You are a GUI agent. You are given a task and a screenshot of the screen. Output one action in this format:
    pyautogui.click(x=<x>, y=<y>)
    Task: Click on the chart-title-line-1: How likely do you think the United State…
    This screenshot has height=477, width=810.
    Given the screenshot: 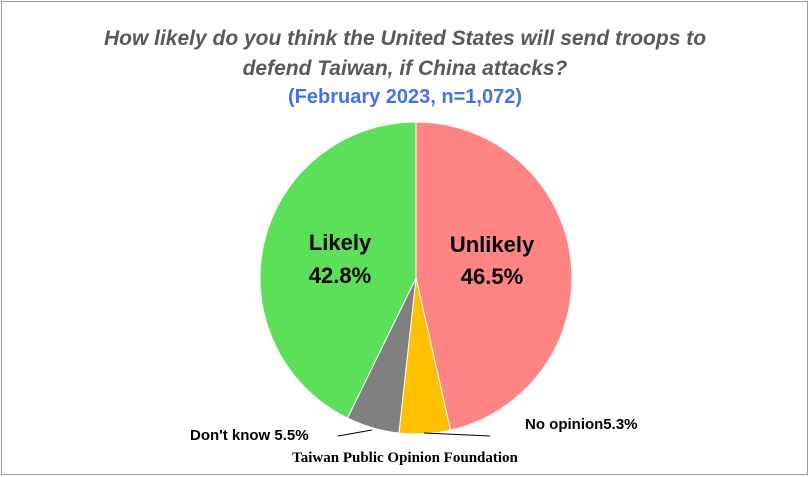 What is the action you would take?
    pyautogui.click(x=405, y=38)
    